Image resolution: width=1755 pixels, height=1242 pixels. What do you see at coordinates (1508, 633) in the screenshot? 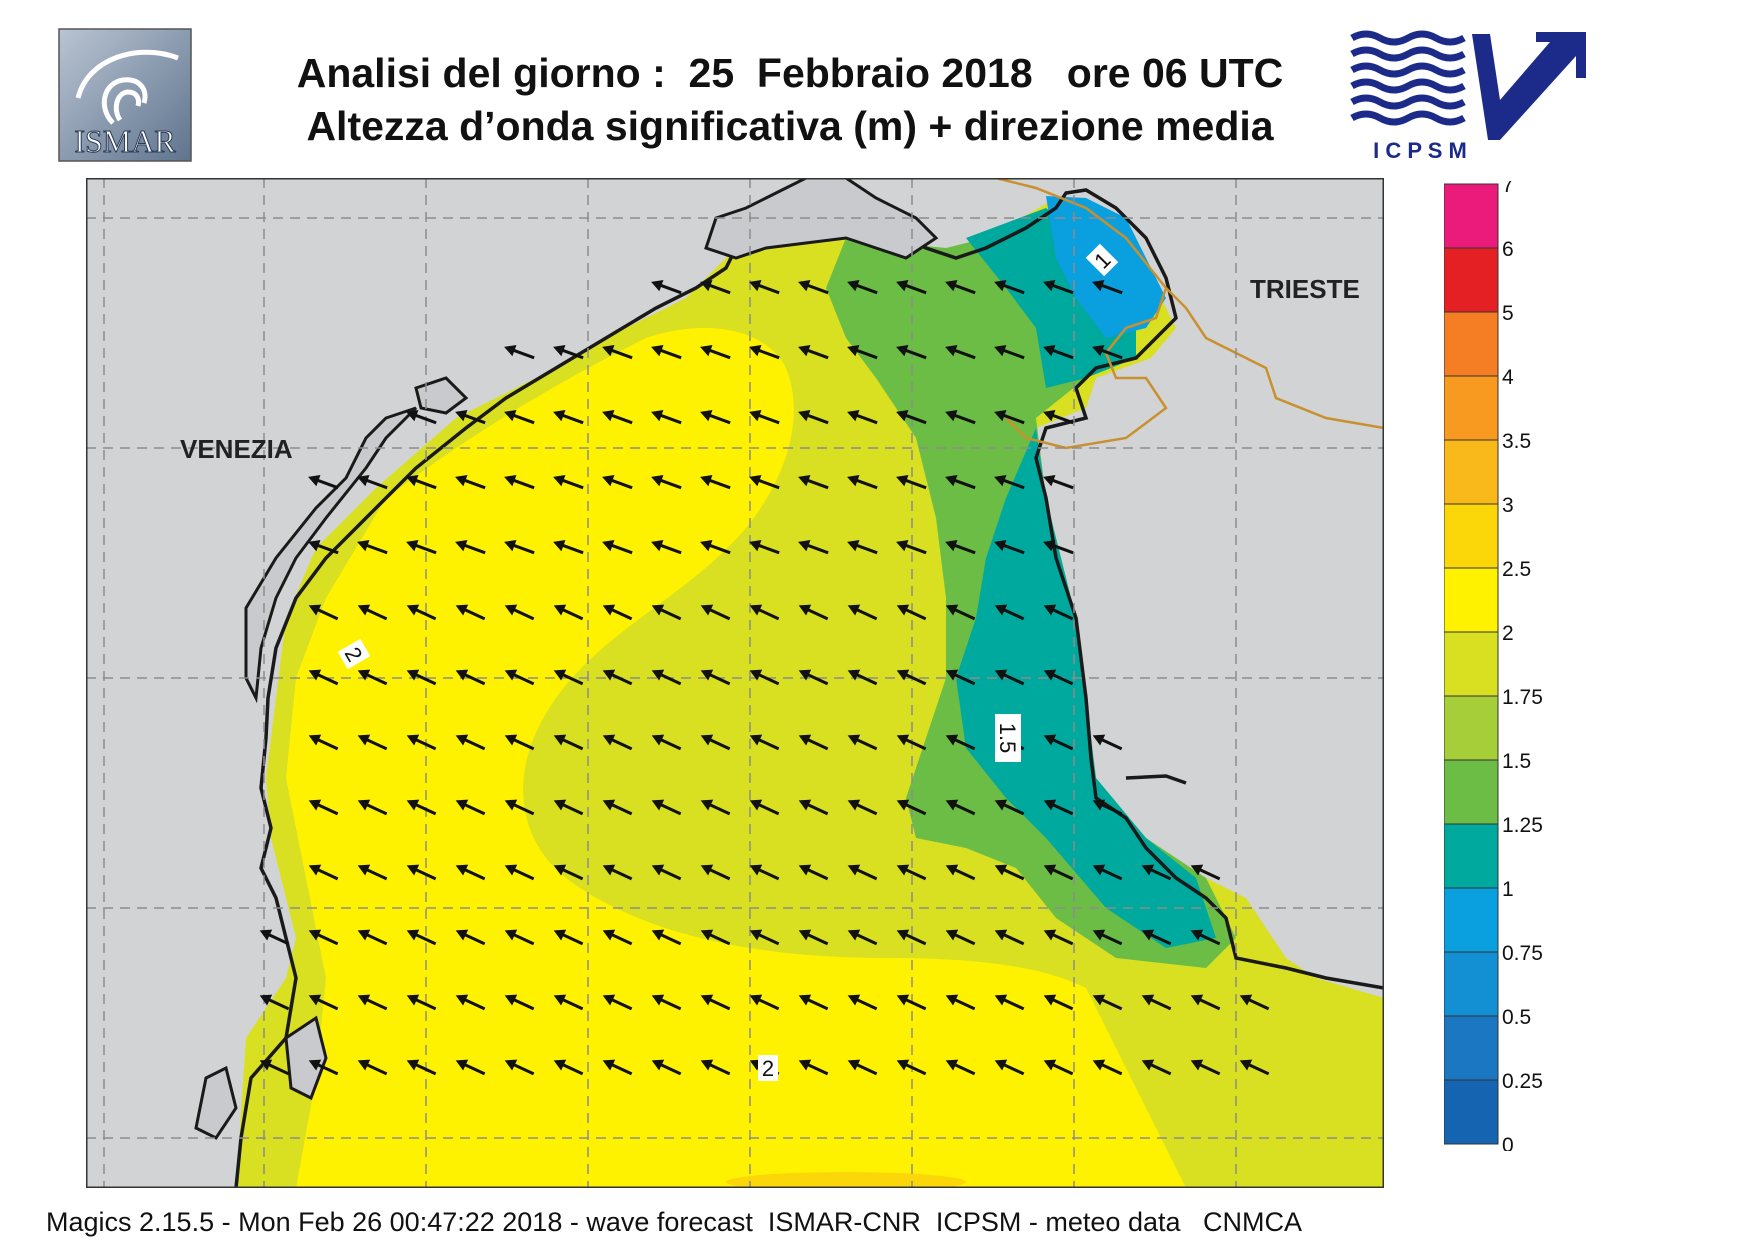
I see `colorbar-tick-label: 2` at bounding box center [1508, 633].